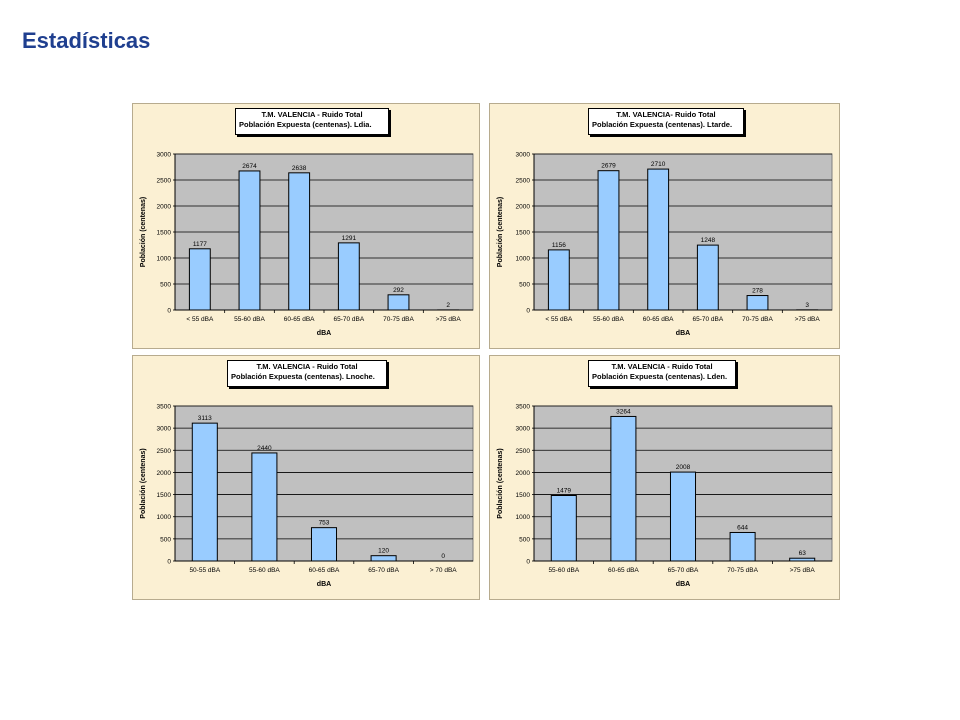 The width and height of the screenshot is (960, 720). What do you see at coordinates (757, 291) in the screenshot?
I see `data-label: 278` at bounding box center [757, 291].